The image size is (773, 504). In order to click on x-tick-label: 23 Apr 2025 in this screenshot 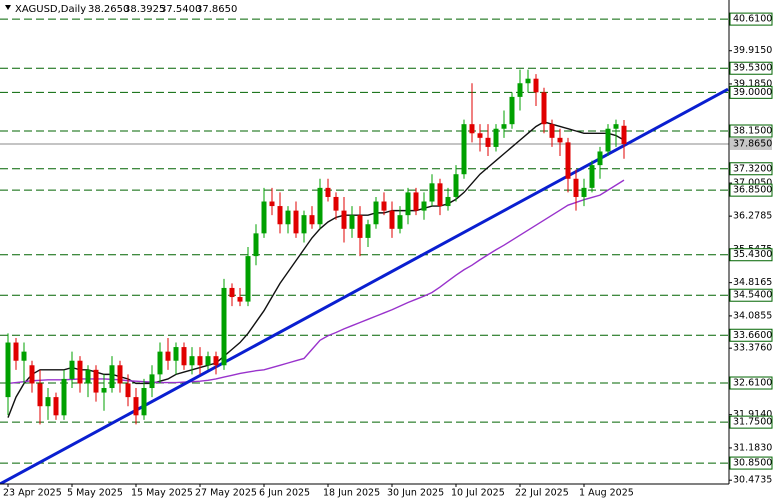, I will do `click(32, 493)`.